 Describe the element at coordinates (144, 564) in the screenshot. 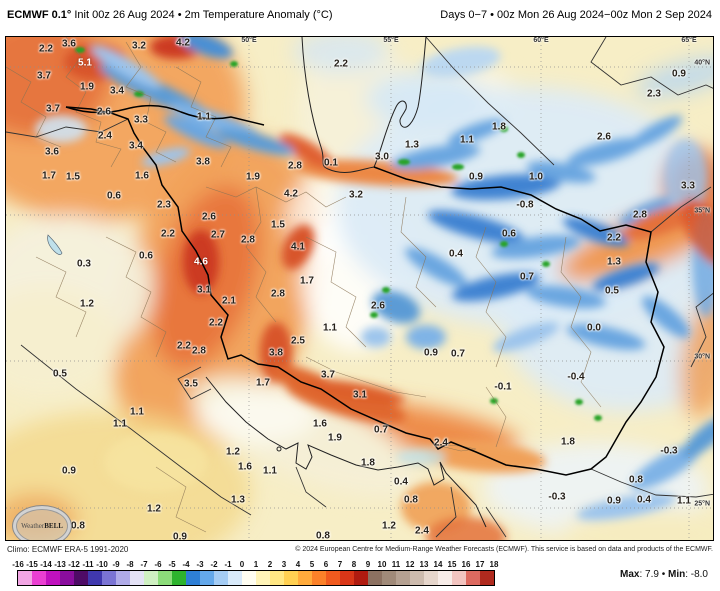

I see `colorbar-tick: -7` at that location.